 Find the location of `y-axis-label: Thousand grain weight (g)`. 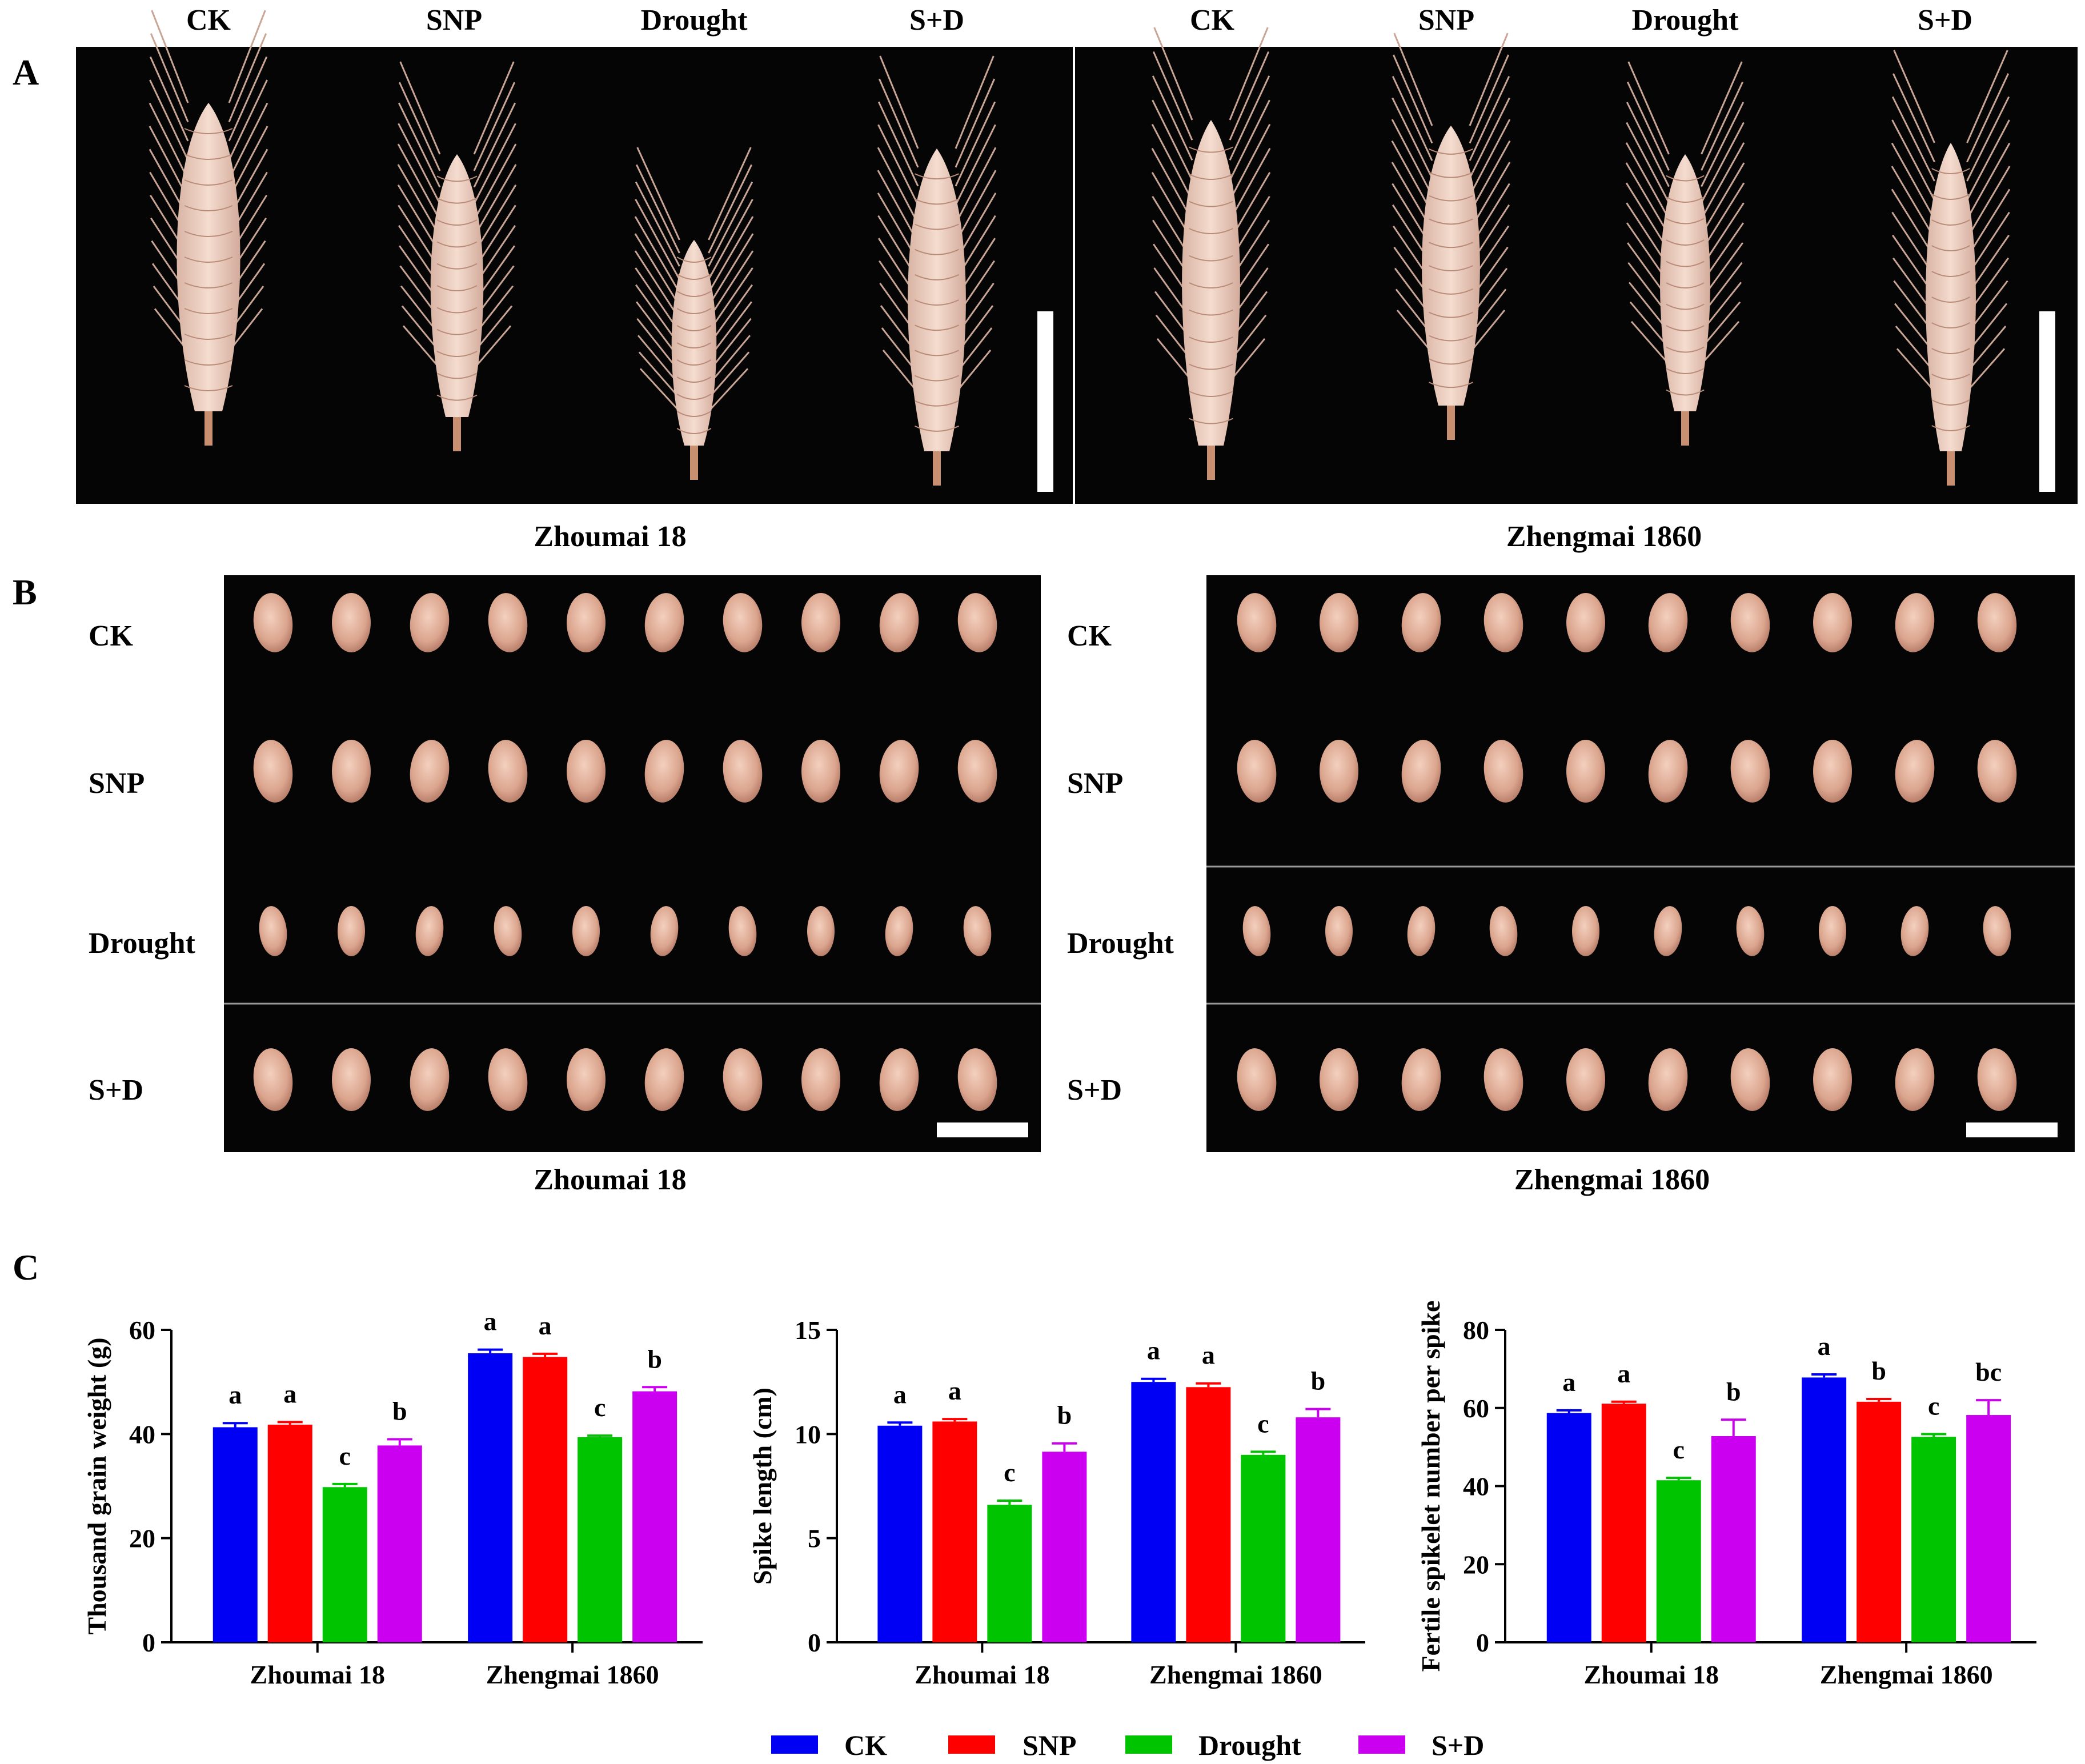

y-axis-label: Thousand grain weight (g) is located at coordinates (96, 1486).